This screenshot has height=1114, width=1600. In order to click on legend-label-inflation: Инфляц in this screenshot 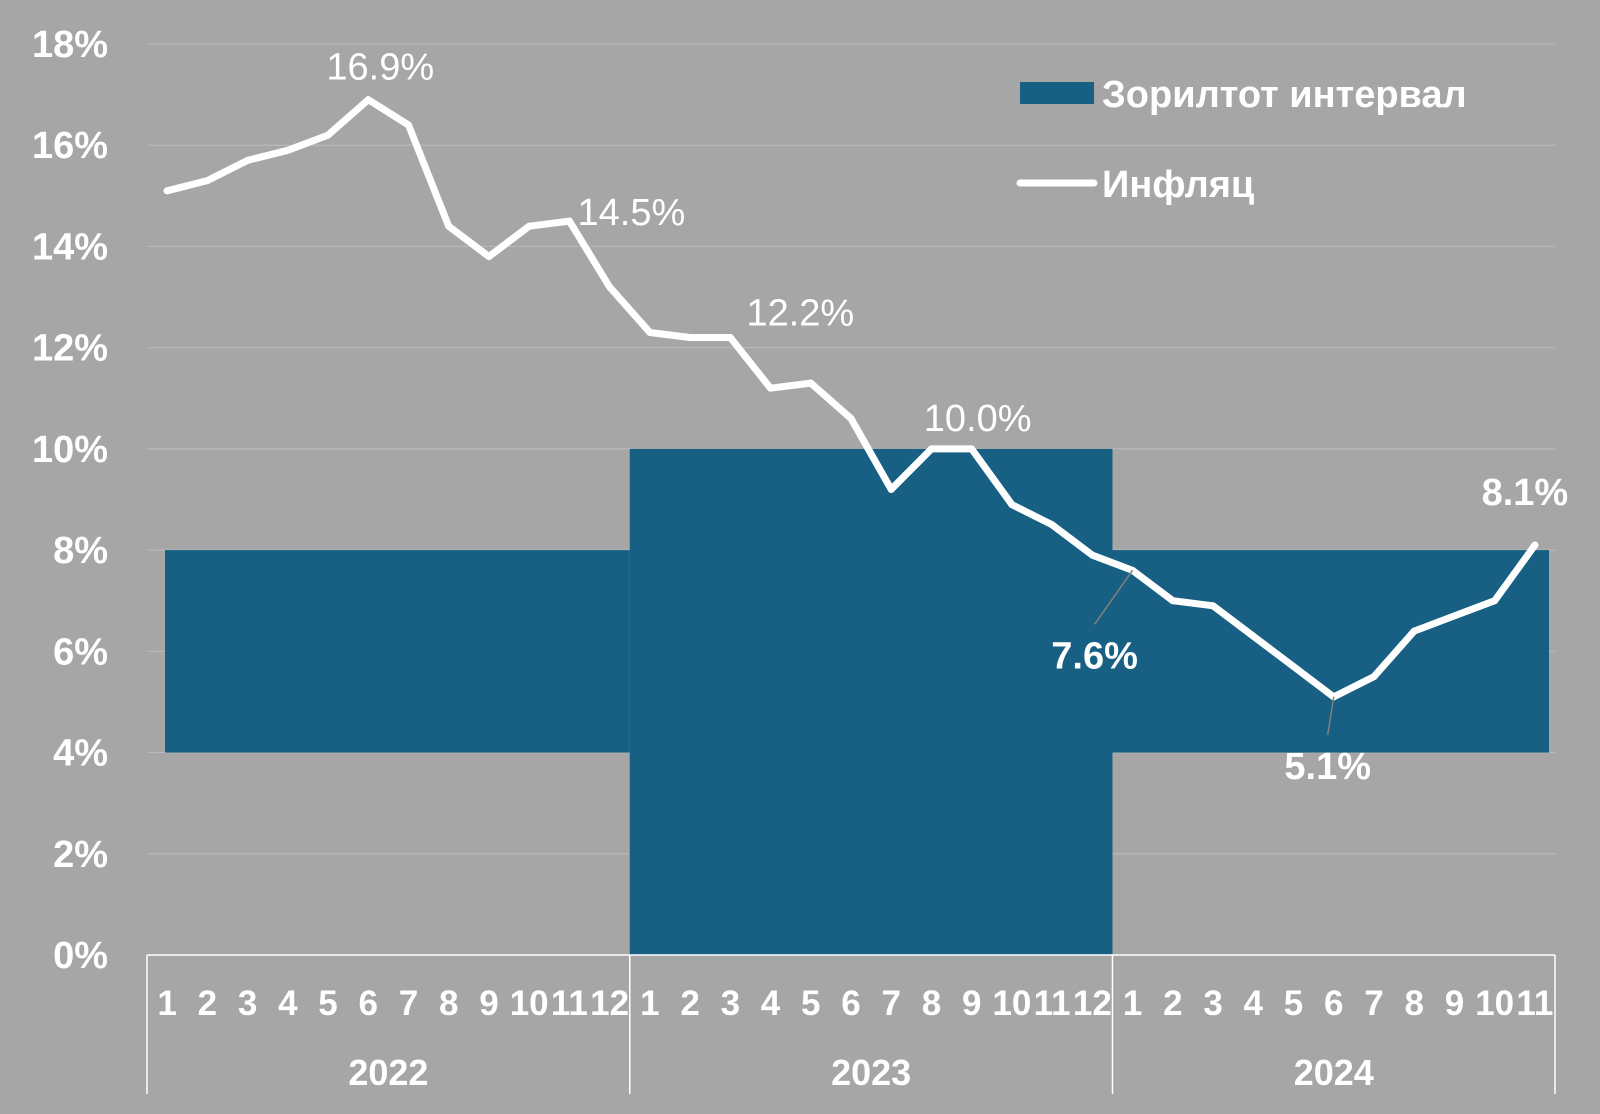, I will do `click(1178, 185)`.